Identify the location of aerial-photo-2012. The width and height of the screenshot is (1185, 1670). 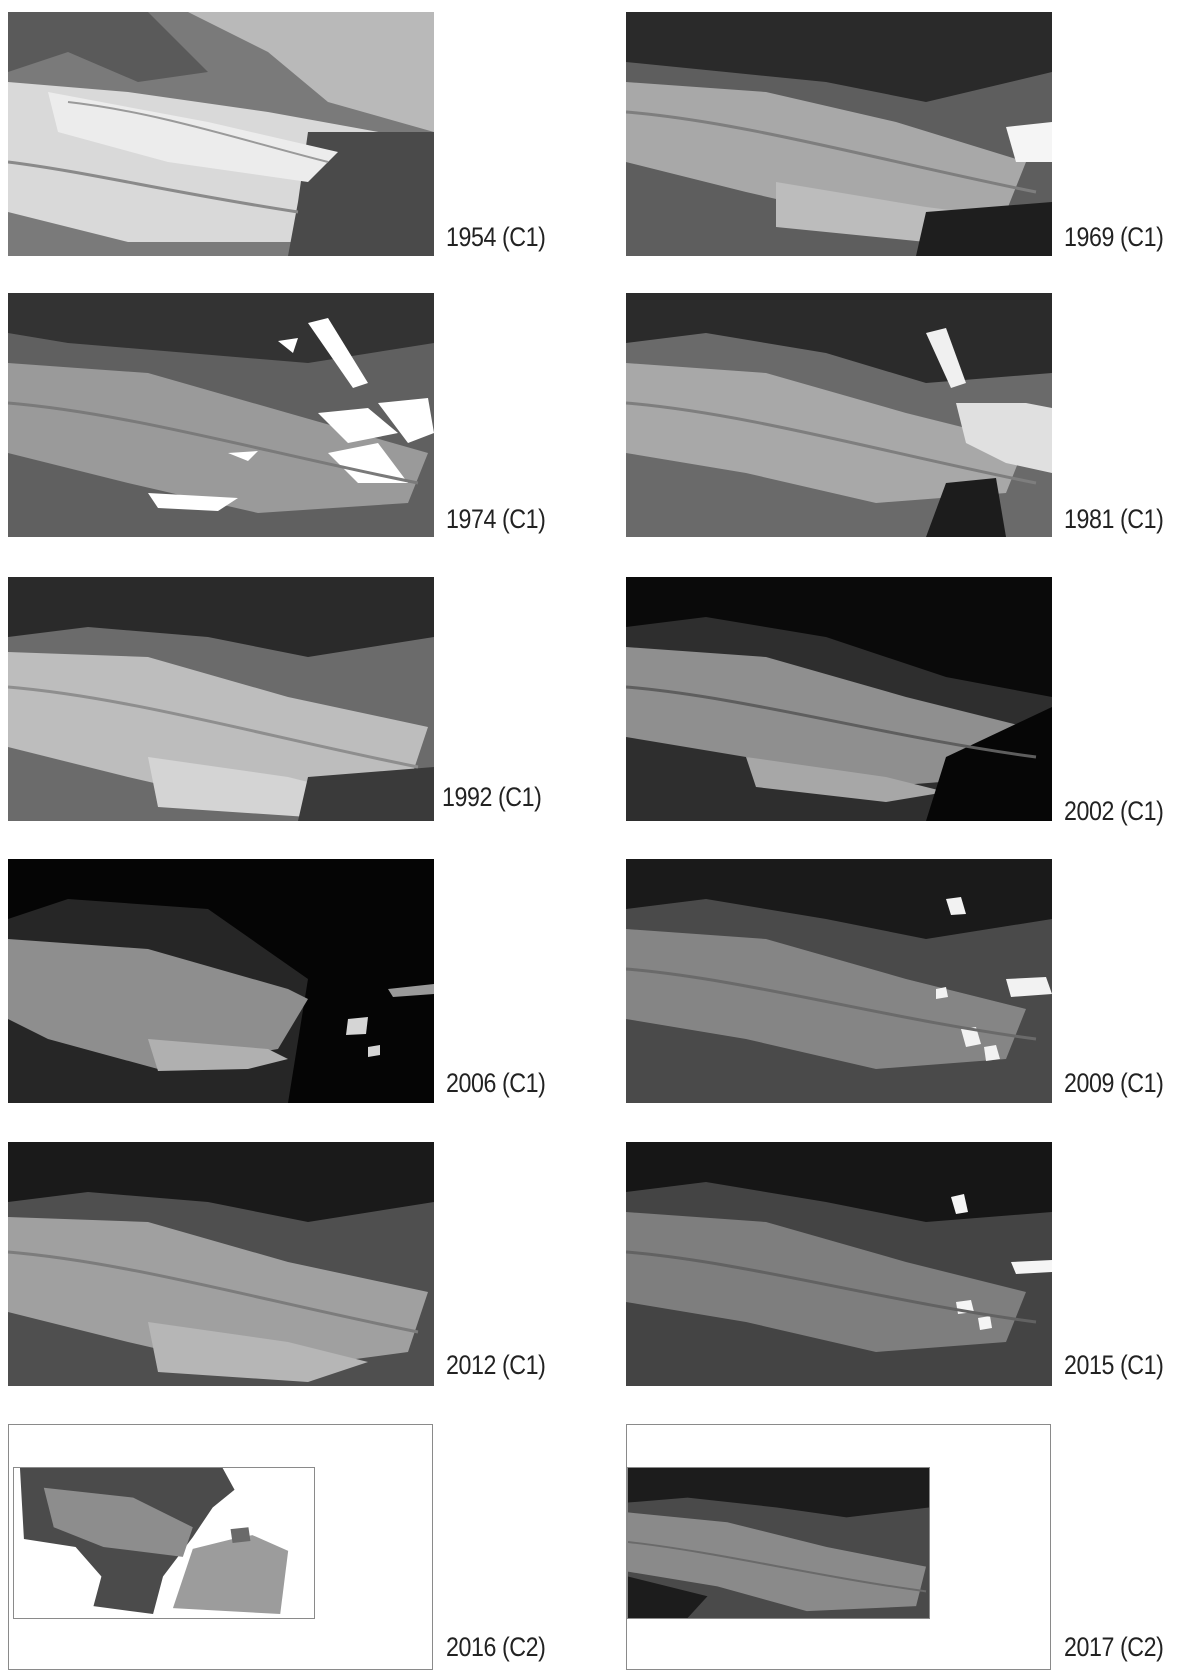
(221, 1264).